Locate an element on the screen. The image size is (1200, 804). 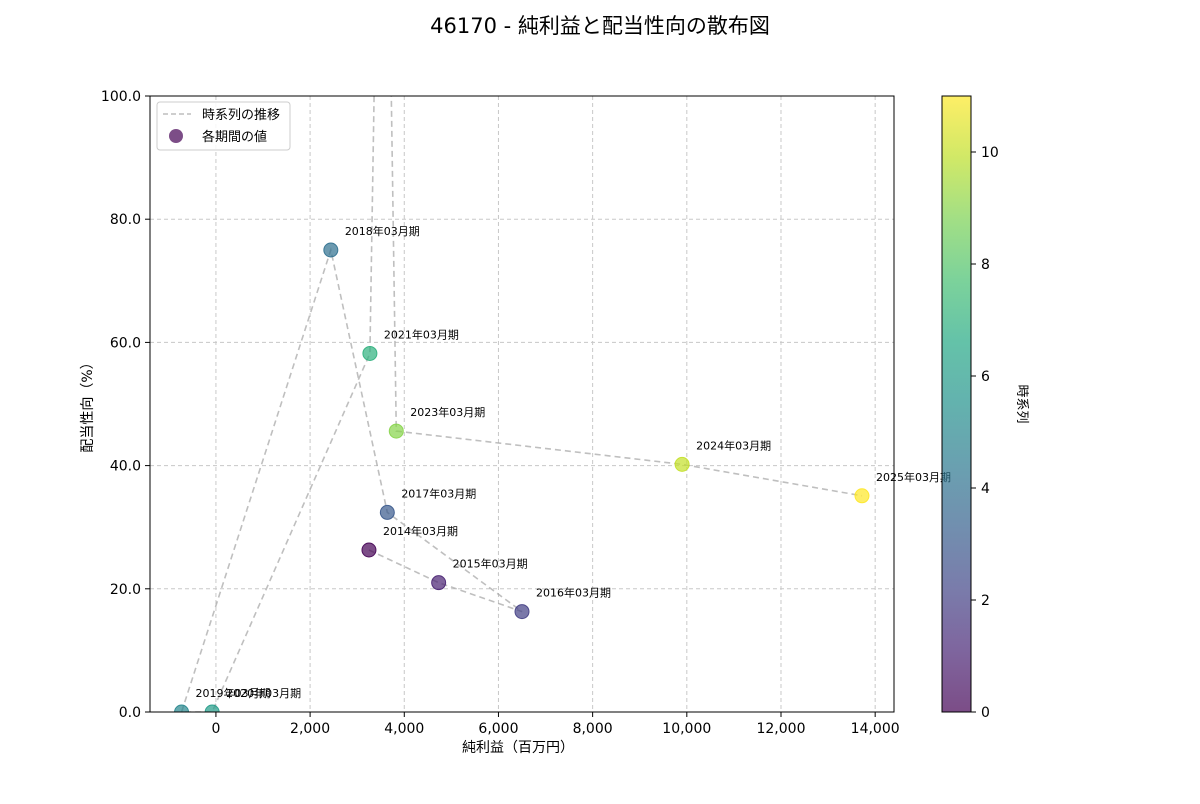
x-tick-label: 0 is located at coordinates (215, 729).